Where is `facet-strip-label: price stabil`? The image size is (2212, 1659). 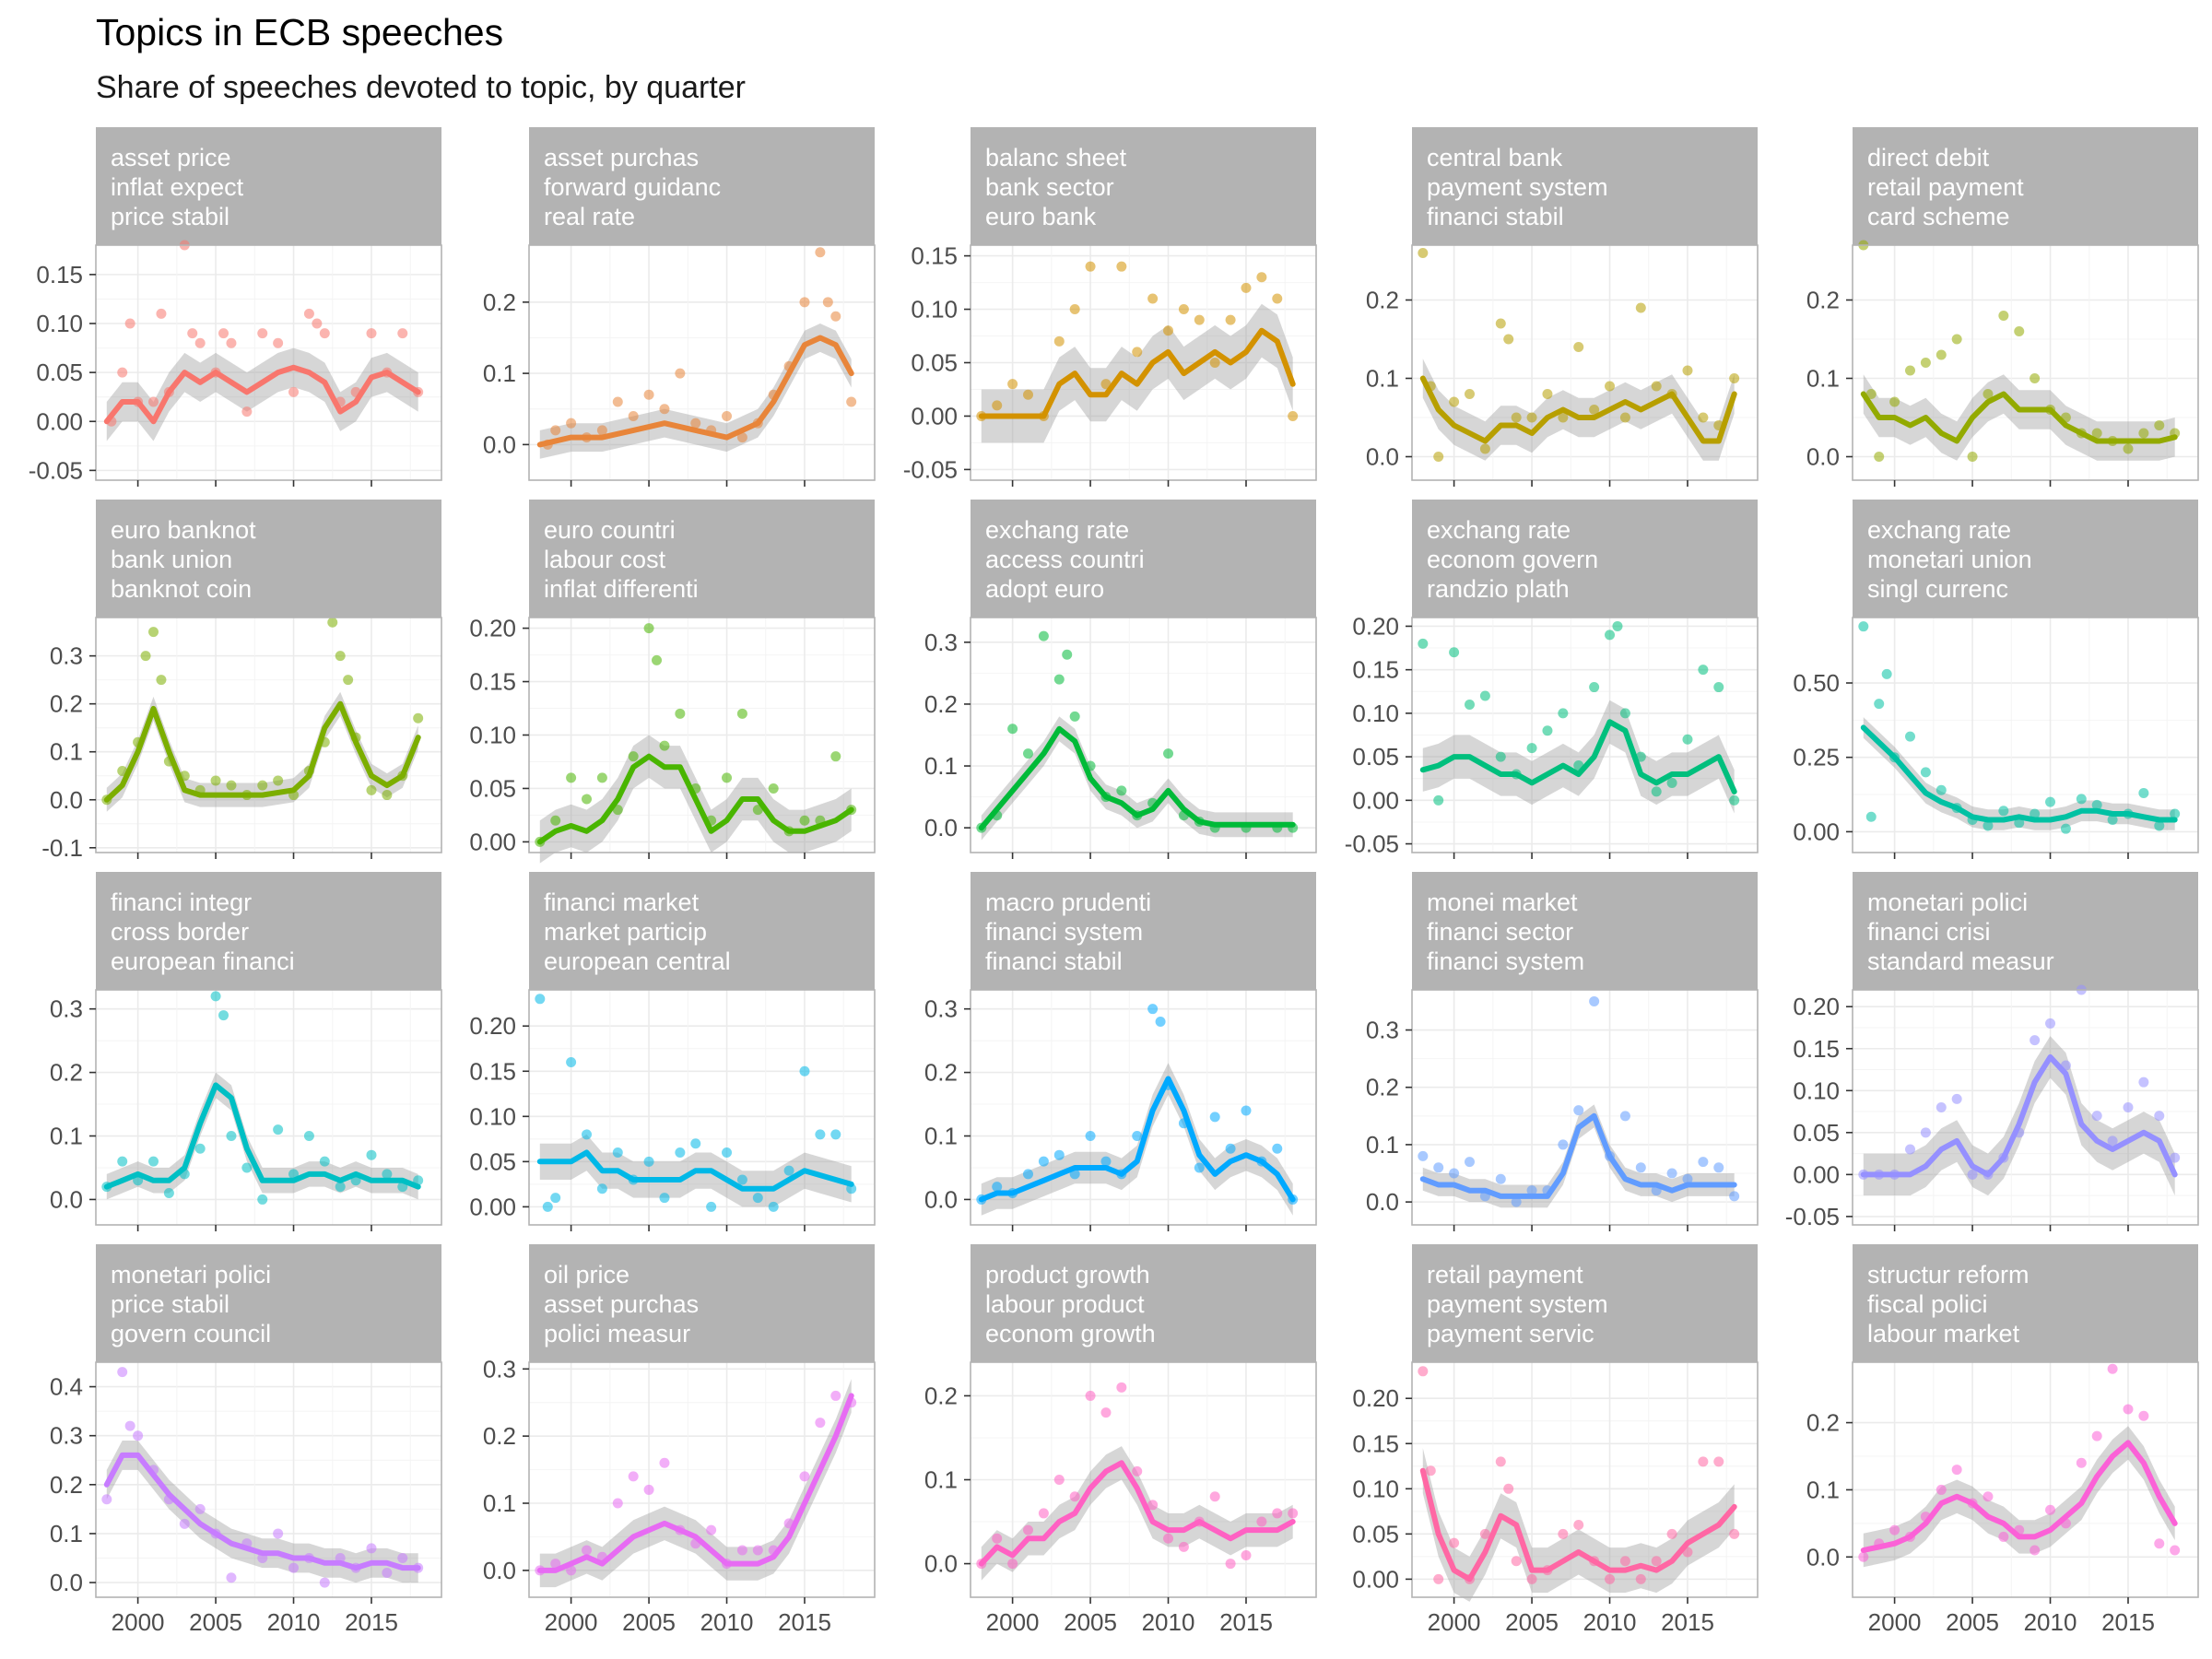
facet-strip-label: price stabil is located at coordinates (170, 1304).